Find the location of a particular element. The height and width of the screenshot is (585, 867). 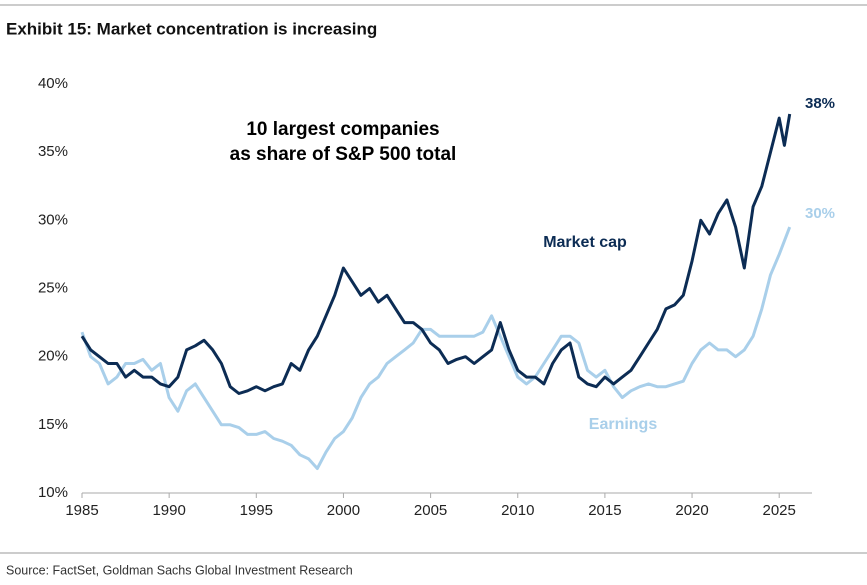

x-tick-label: 2020 is located at coordinates (691, 510).